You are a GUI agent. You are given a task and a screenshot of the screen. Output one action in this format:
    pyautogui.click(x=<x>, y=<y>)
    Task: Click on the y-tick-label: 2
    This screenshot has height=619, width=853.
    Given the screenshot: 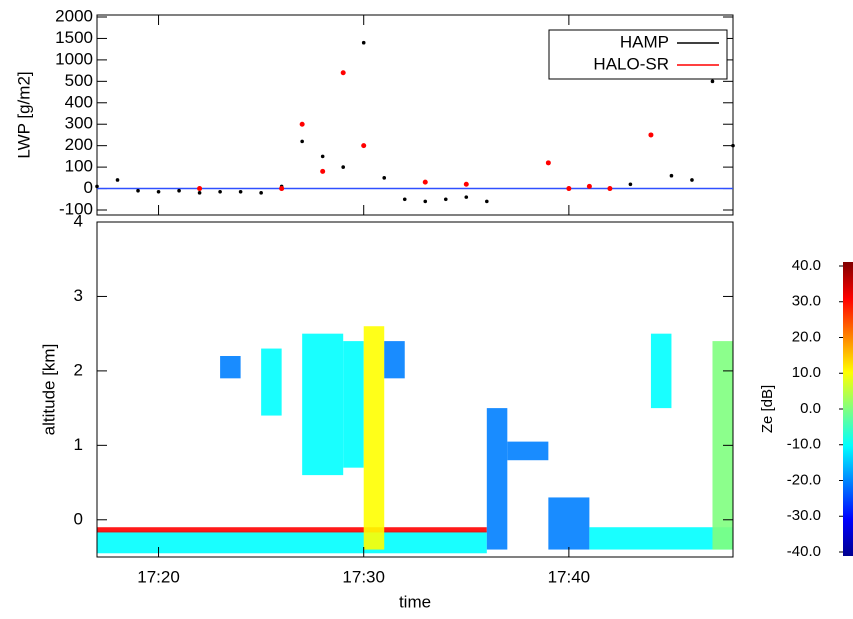 What is the action you would take?
    pyautogui.click(x=78, y=369)
    